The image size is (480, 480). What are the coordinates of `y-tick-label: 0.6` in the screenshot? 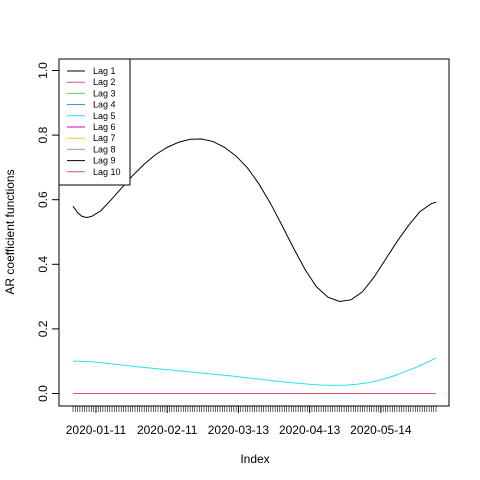 It's located at (43, 199).